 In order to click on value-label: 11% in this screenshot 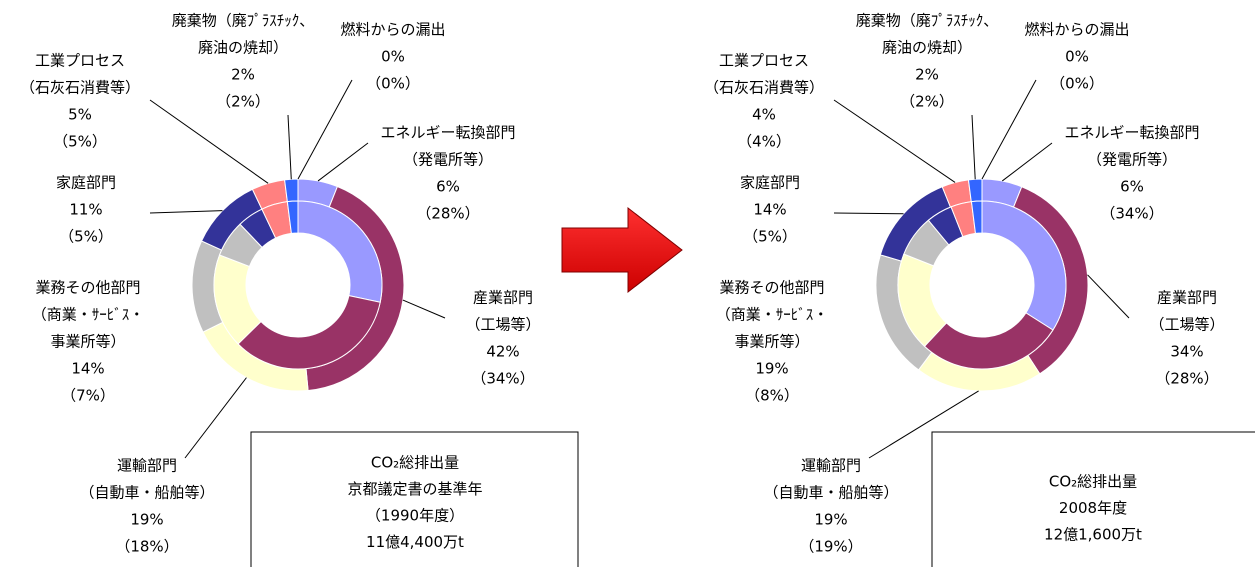, I will do `click(85, 210)`.